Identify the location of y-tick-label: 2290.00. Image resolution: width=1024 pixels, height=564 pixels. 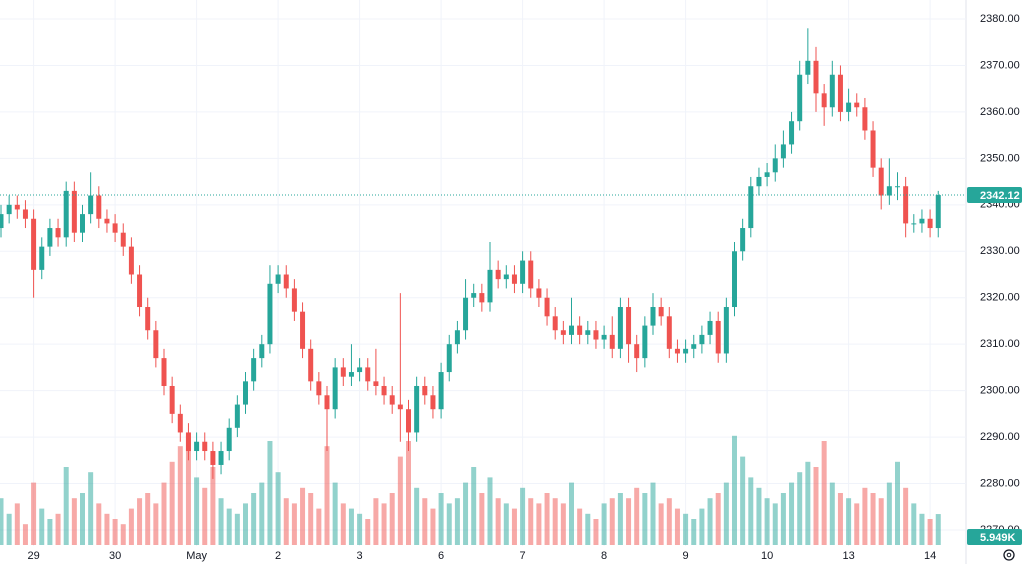
(1000, 437).